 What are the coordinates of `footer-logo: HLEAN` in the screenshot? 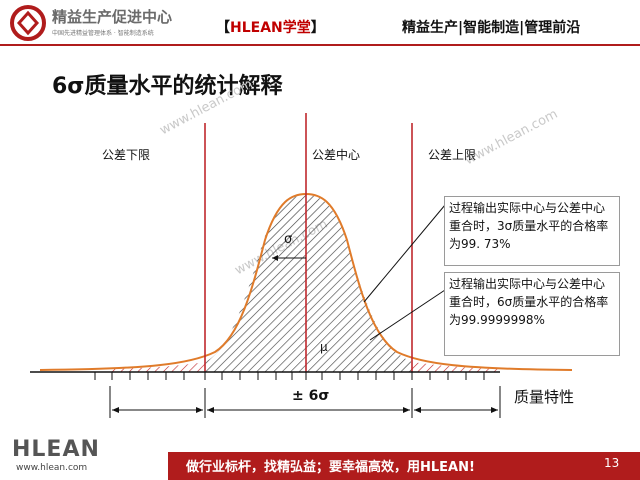 It's located at (56, 449).